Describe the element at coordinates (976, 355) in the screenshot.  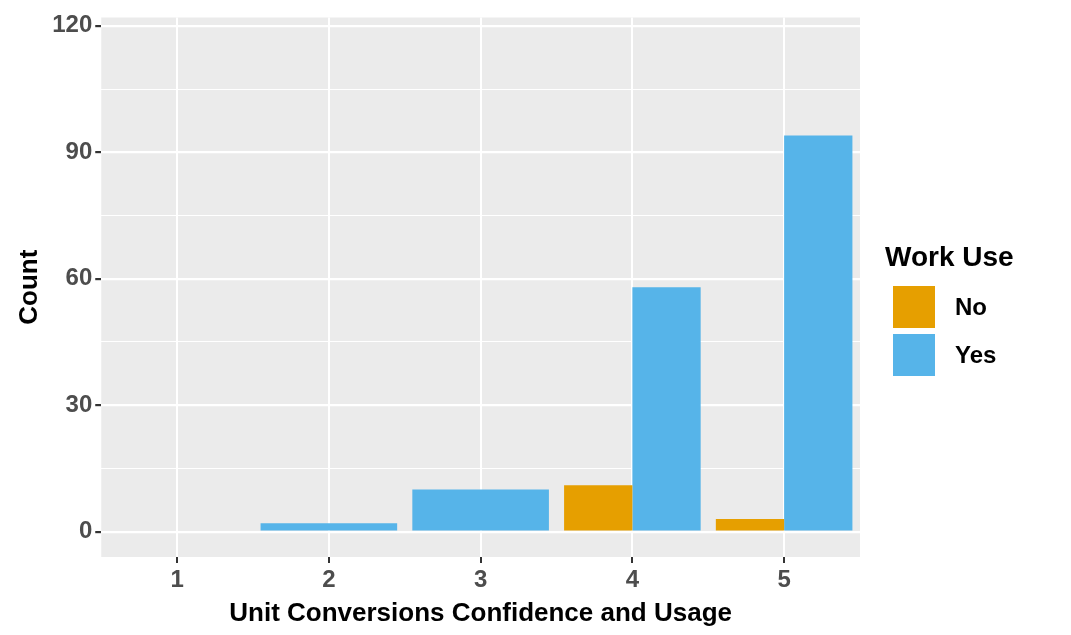
I see `legend-label: Yes` at that location.